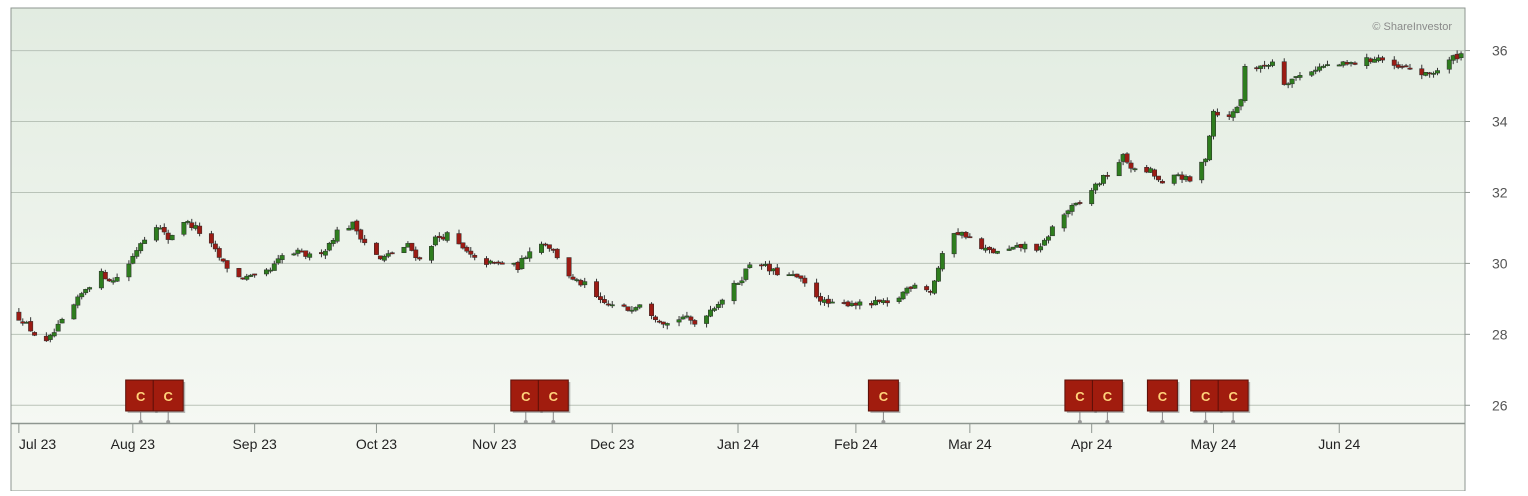 The height and width of the screenshot is (496, 1528). I want to click on x-tick-label: Nov 23, so click(494, 444).